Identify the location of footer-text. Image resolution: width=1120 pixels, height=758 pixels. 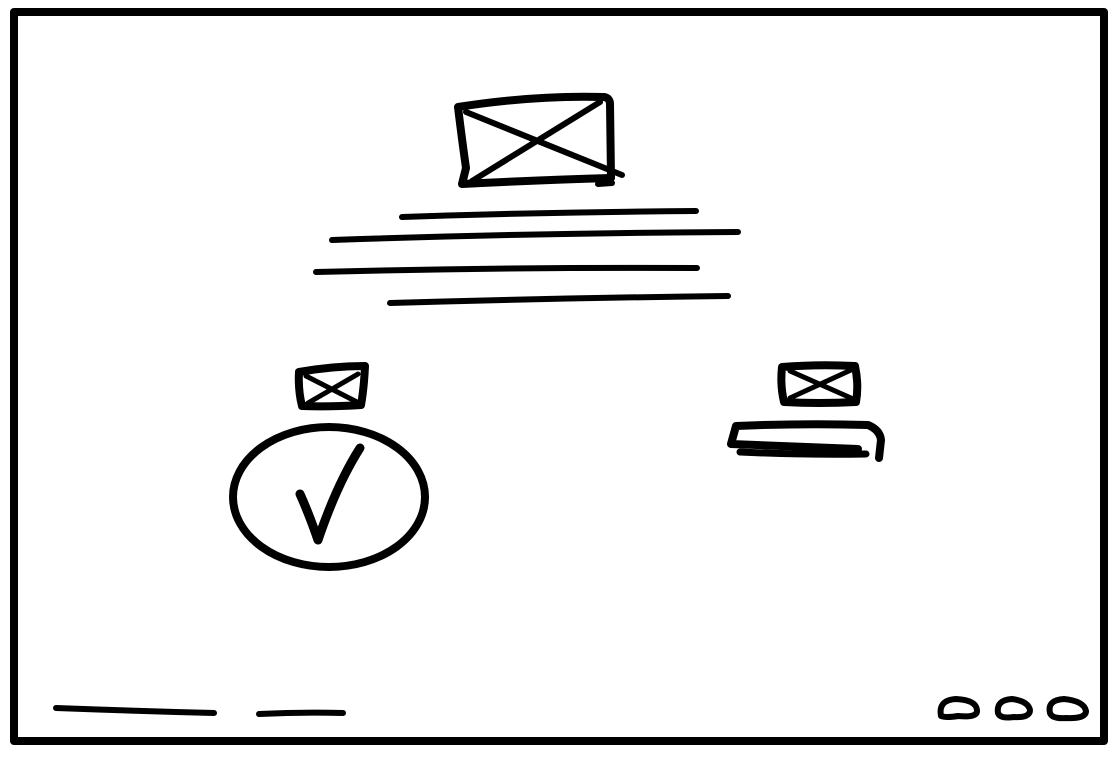
(199, 711).